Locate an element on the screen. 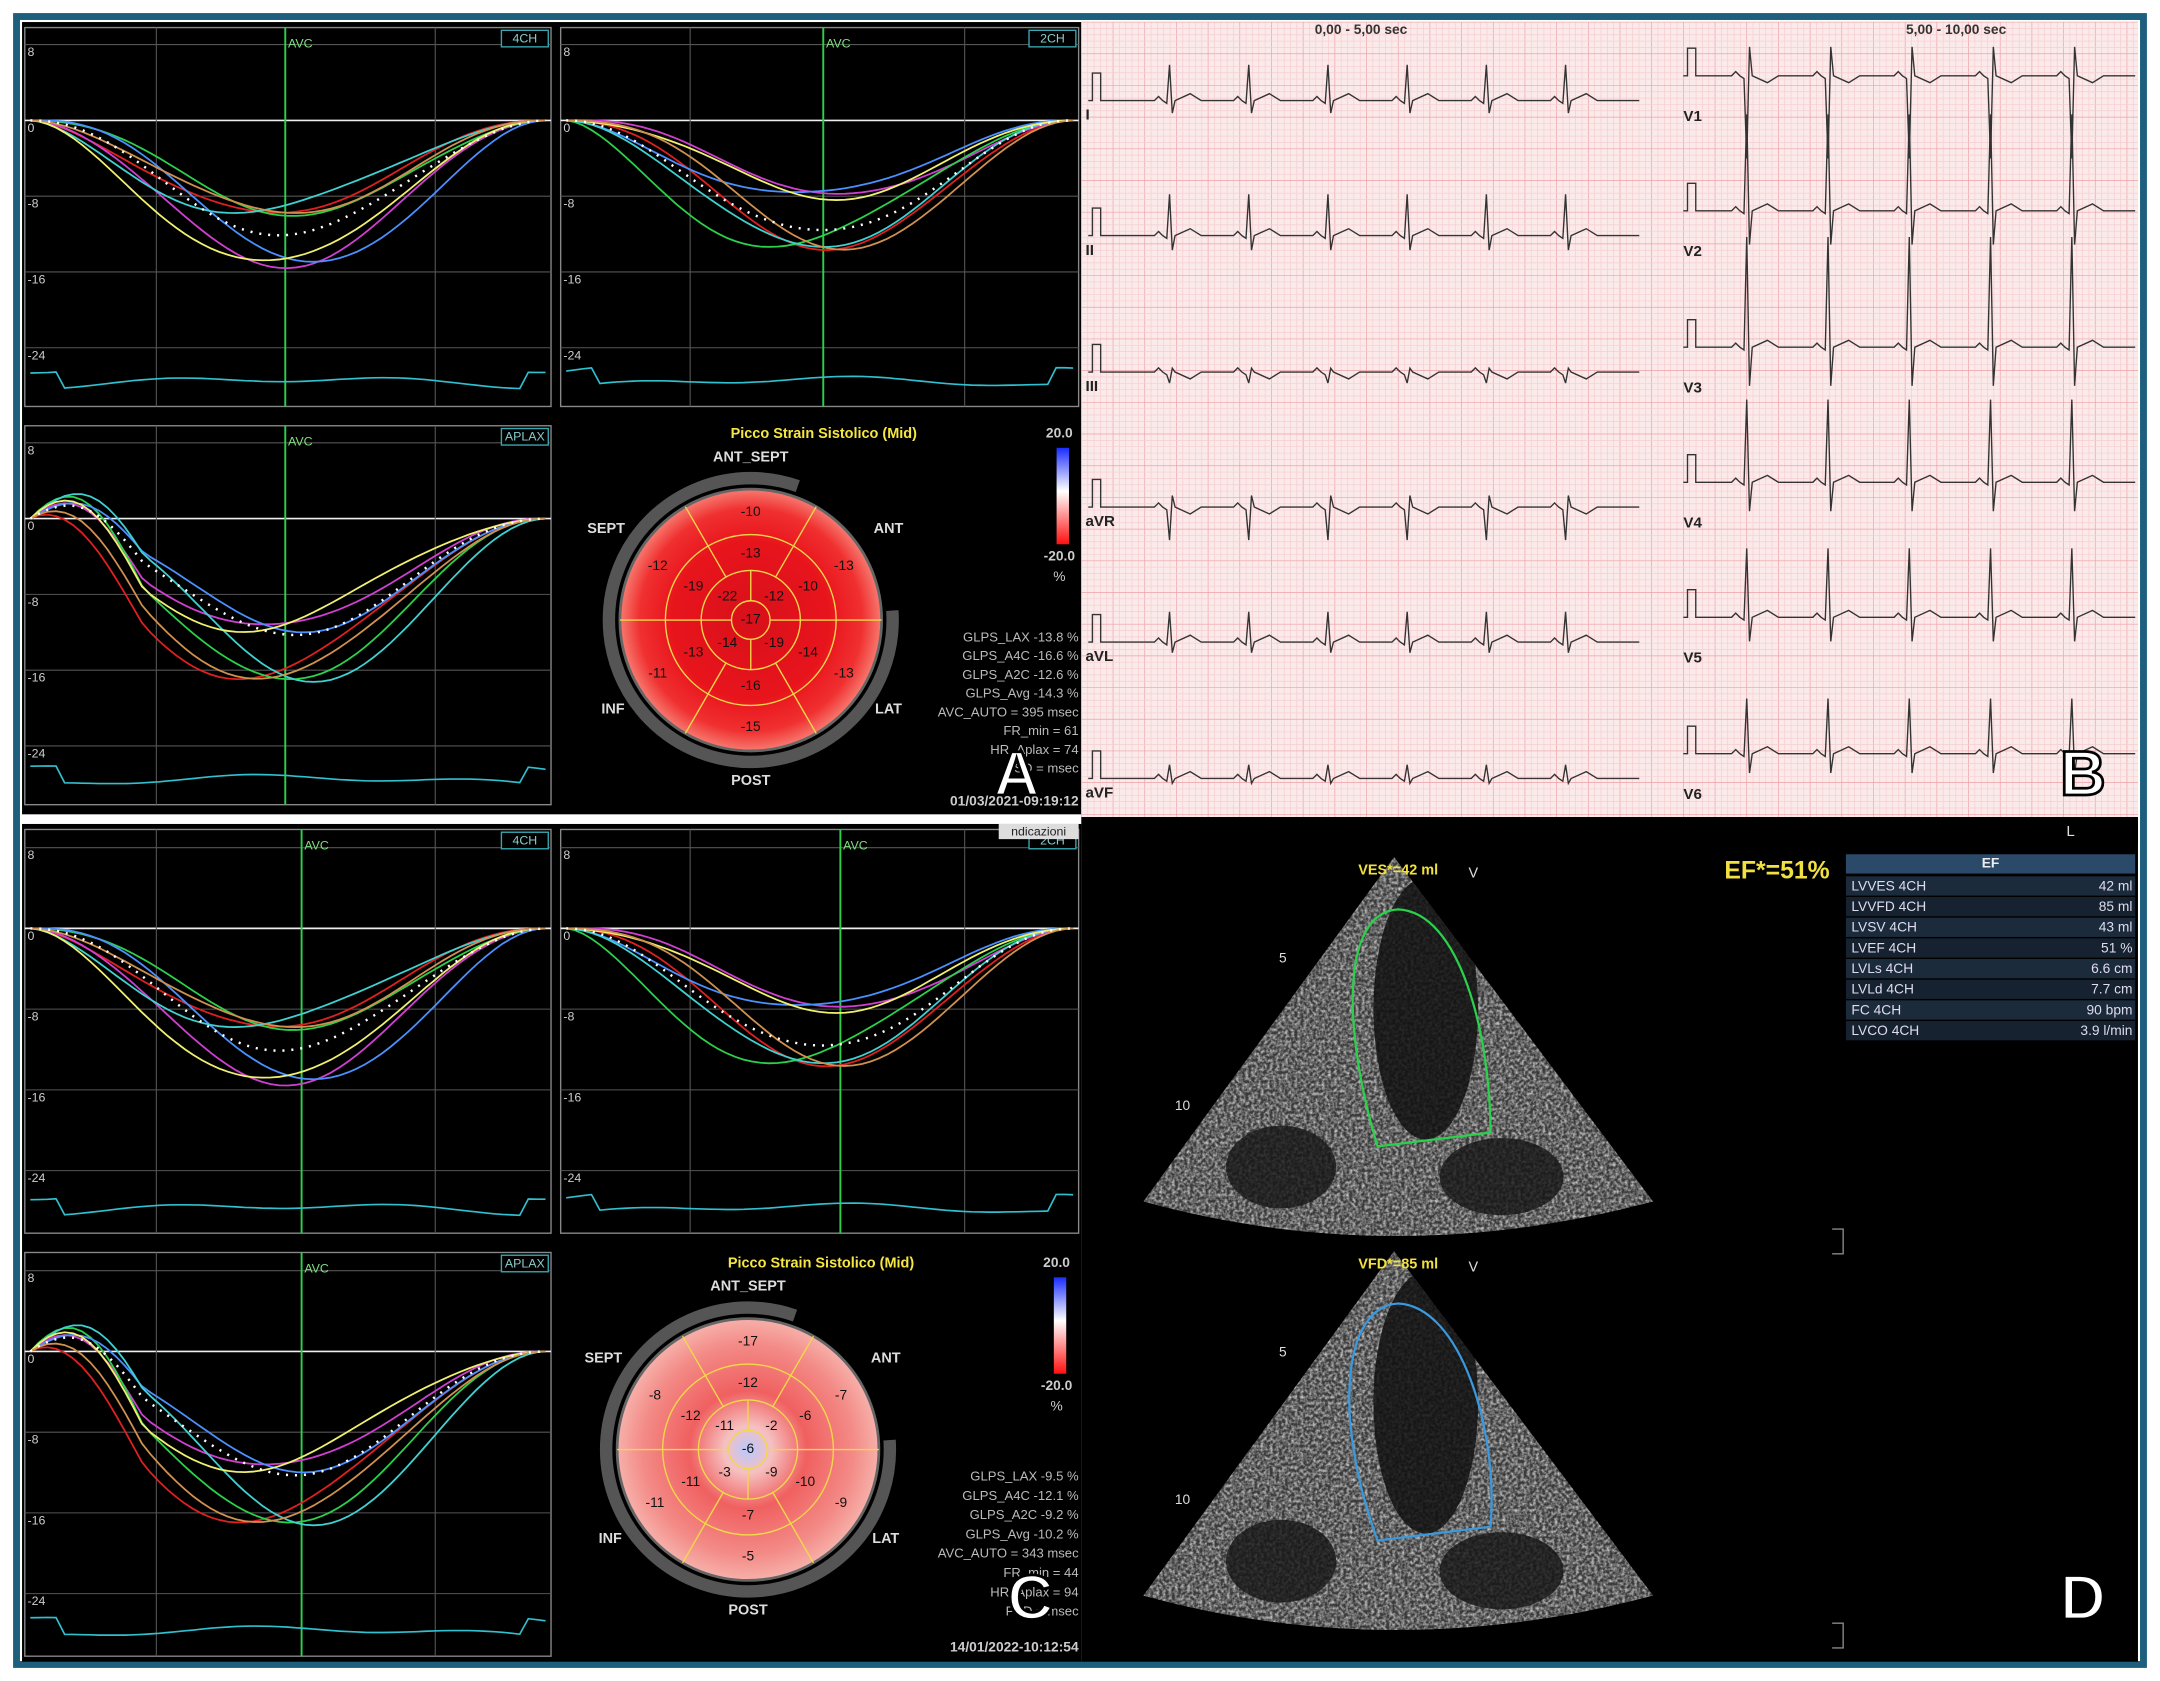 The image size is (2160, 1681). frame-marker: V is located at coordinates (1473, 1267).